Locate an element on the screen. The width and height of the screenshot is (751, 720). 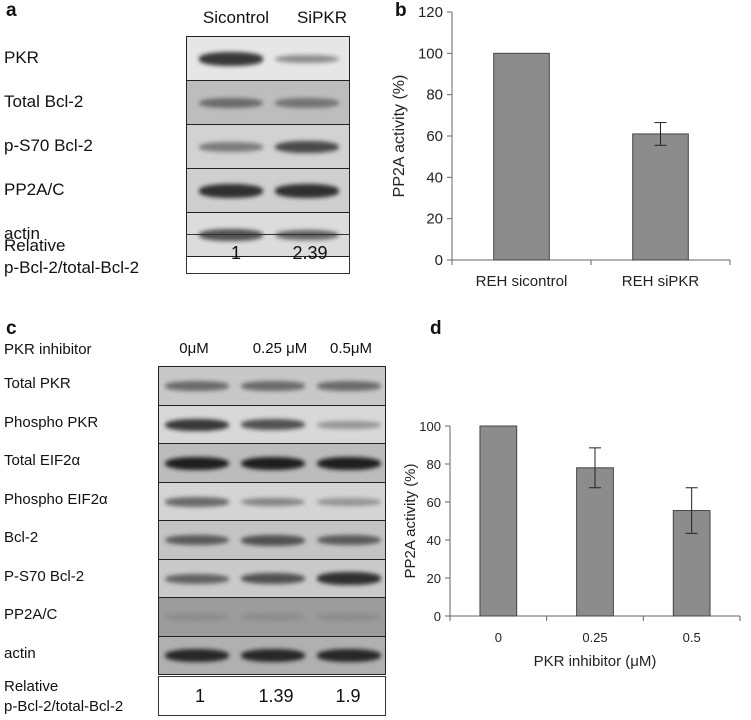
panel-a-row-label: PP2A/C is located at coordinates (34, 189).